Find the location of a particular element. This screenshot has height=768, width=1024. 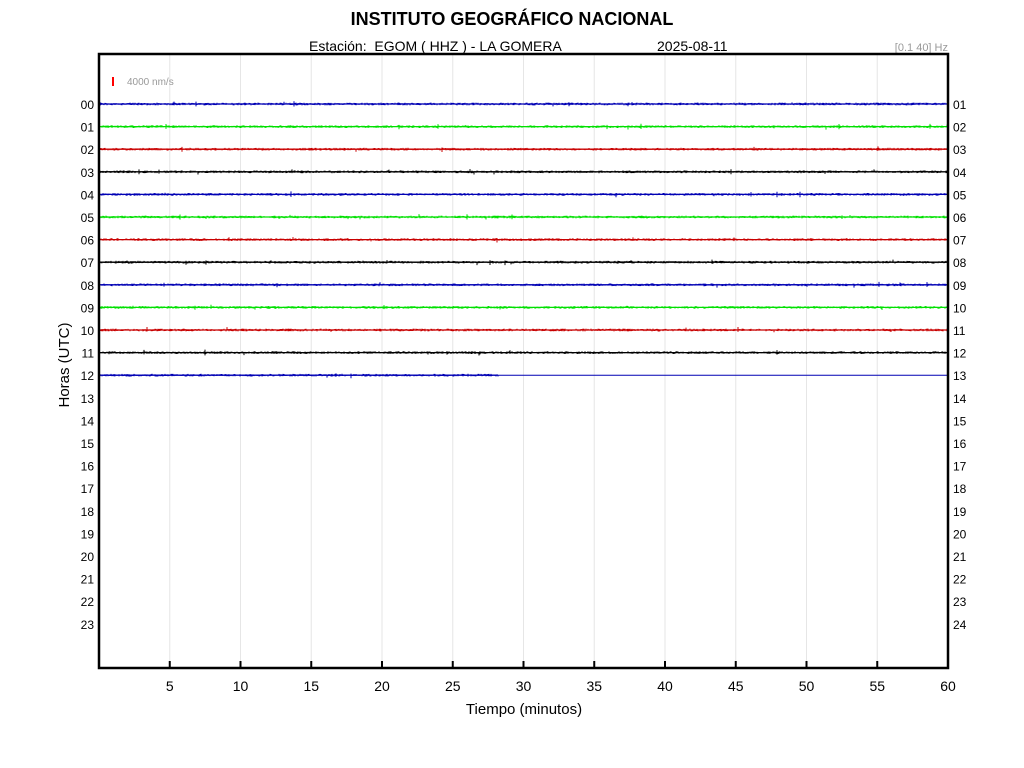

right-hour-label: 01 is located at coordinates (960, 105).